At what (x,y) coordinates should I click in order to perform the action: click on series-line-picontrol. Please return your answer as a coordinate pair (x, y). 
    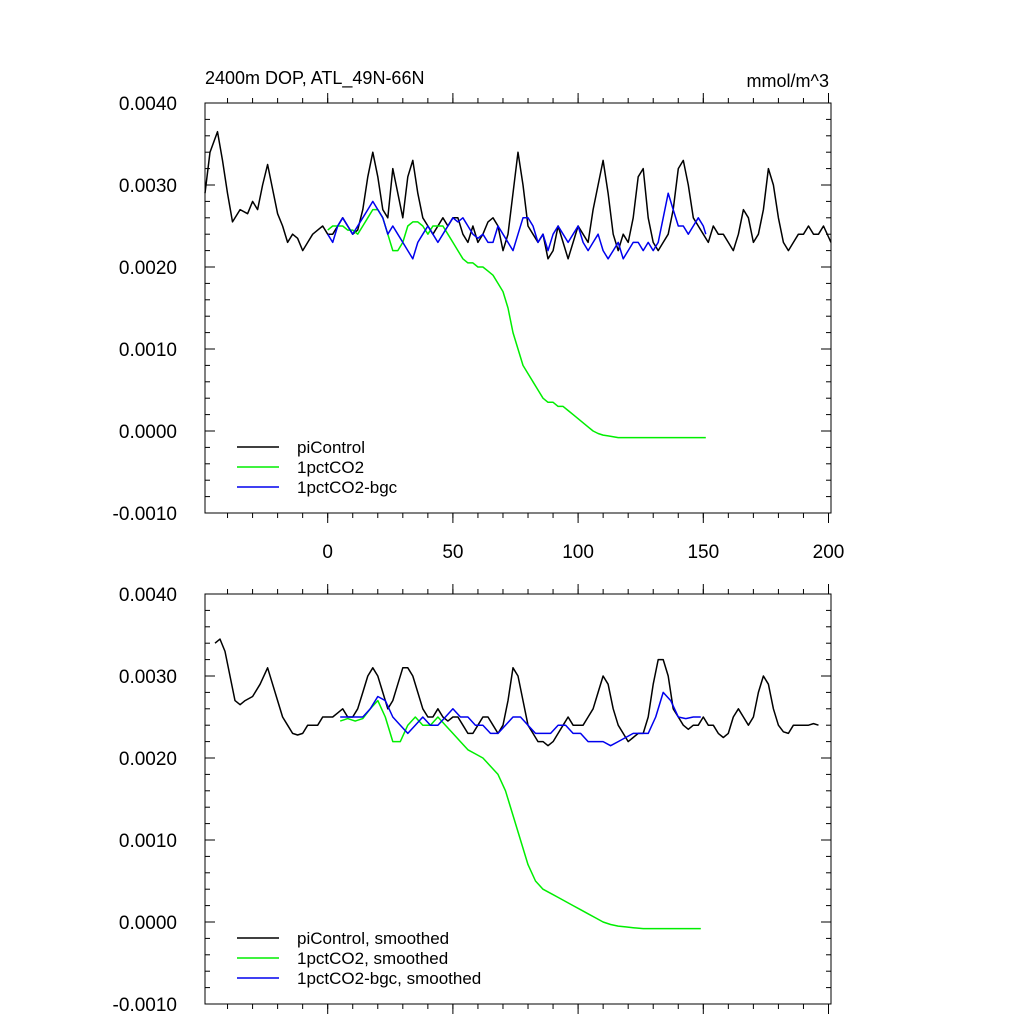
    Looking at the image, I should click on (518, 195).